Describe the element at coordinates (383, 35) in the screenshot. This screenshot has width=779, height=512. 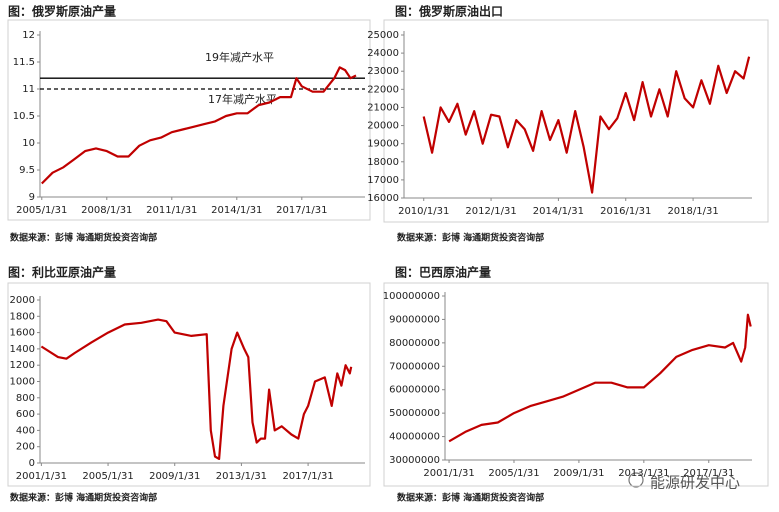
I see `y-tick-label: 25000` at that location.